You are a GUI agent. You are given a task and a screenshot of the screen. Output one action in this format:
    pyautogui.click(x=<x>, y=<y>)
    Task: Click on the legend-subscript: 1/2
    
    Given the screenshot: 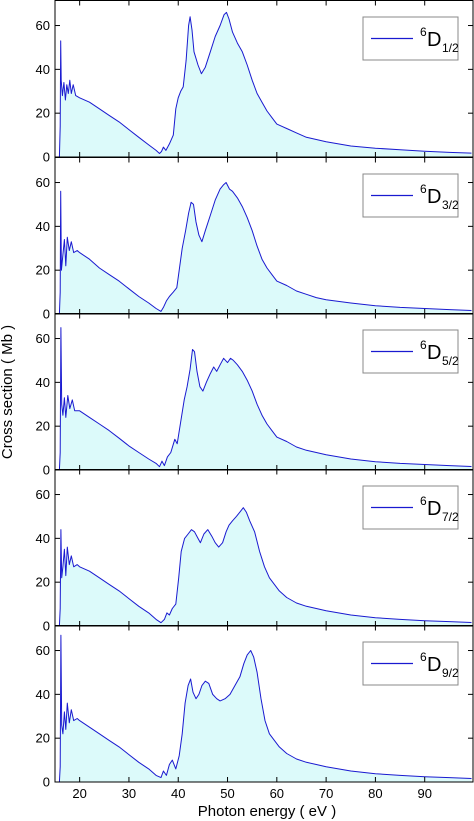 What is the action you would take?
    pyautogui.click(x=450, y=48)
    